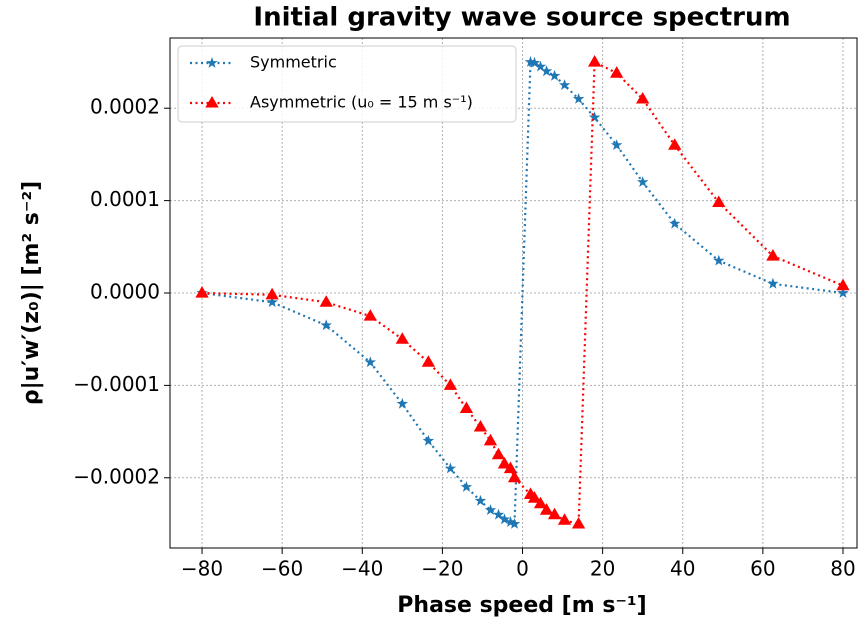 The width and height of the screenshot is (866, 626). I want to click on y-tick-label: −0.0002, so click(116, 476).